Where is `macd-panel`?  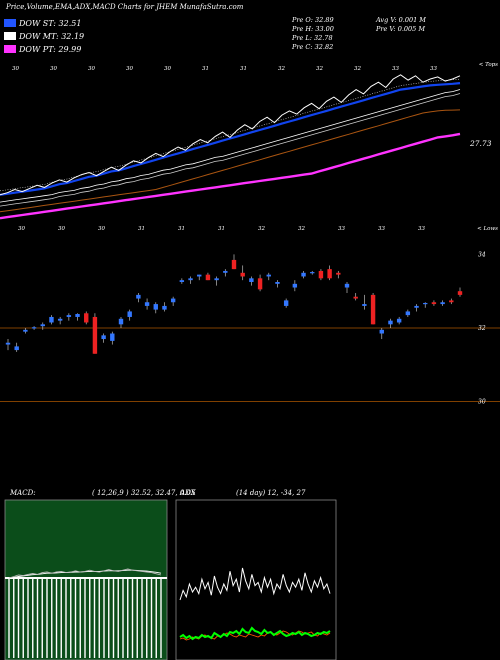
macd-panel is located at coordinates (86, 579).